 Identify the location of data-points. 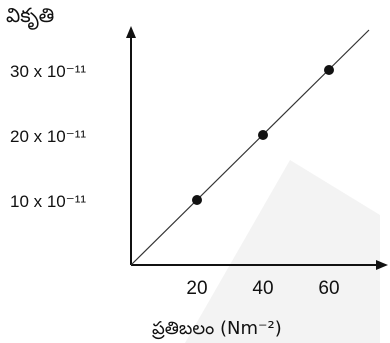
(263, 135).